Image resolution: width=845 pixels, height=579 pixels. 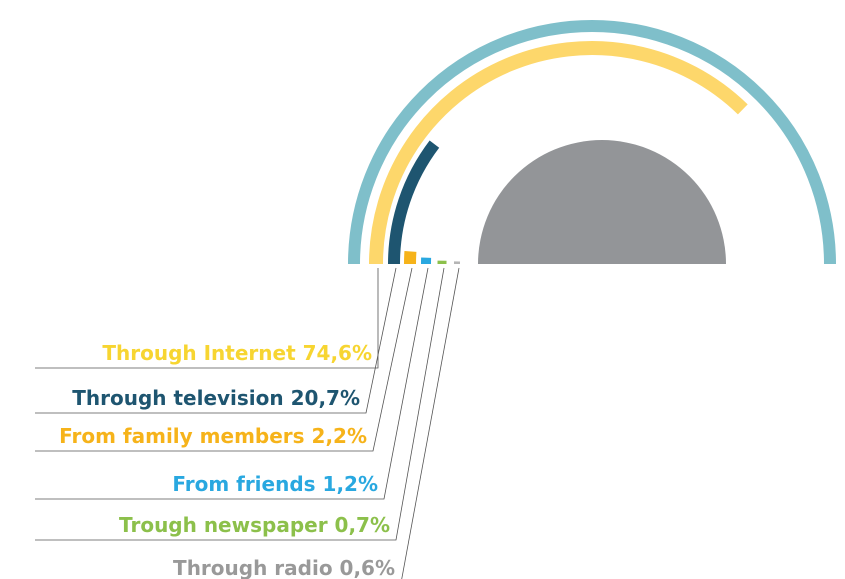 I want to click on label: Trough newspaper 0,7%, so click(x=254, y=525).